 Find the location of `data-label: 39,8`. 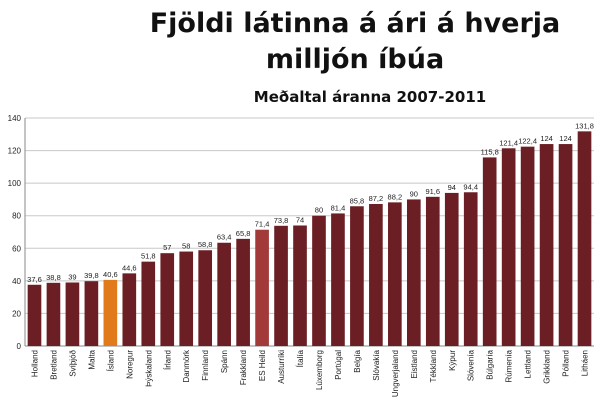

data-label: 39,8 is located at coordinates (91, 275).